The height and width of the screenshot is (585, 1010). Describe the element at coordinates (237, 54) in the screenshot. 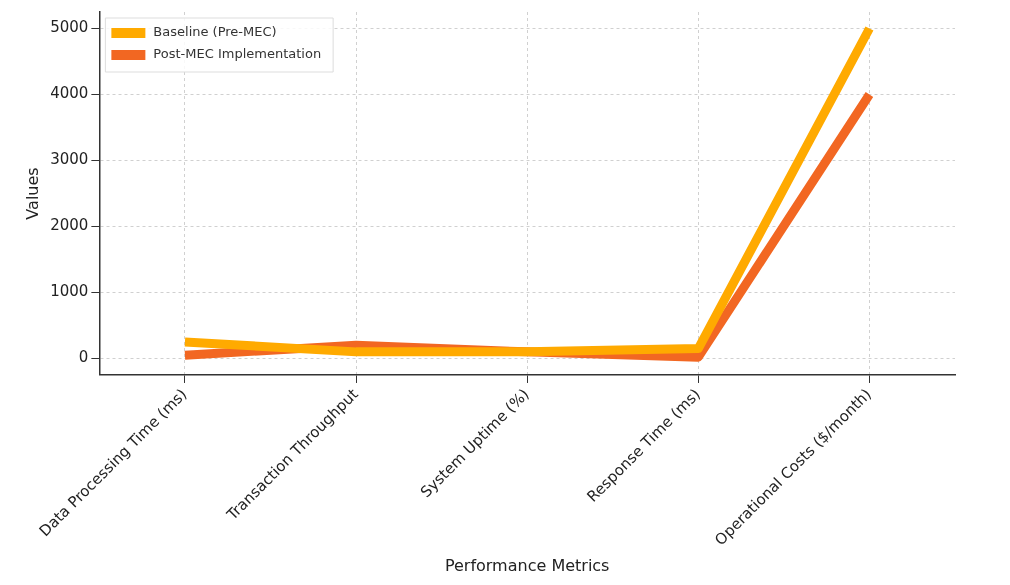

I see `legend-label: Post-MEC Implementation` at that location.